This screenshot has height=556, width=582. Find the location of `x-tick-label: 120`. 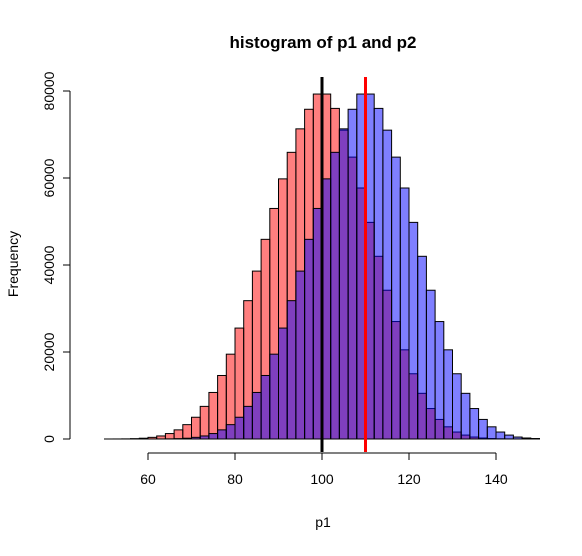

x-tick-label: 120 is located at coordinates (409, 479).